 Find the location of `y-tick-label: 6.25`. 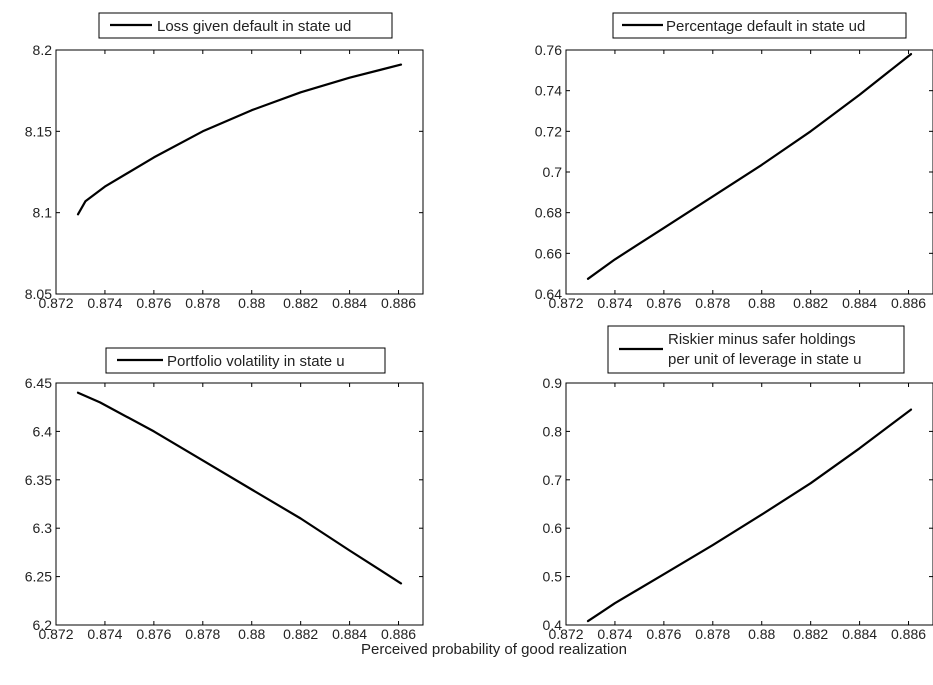

y-tick-label: 6.25 is located at coordinates (38, 577).